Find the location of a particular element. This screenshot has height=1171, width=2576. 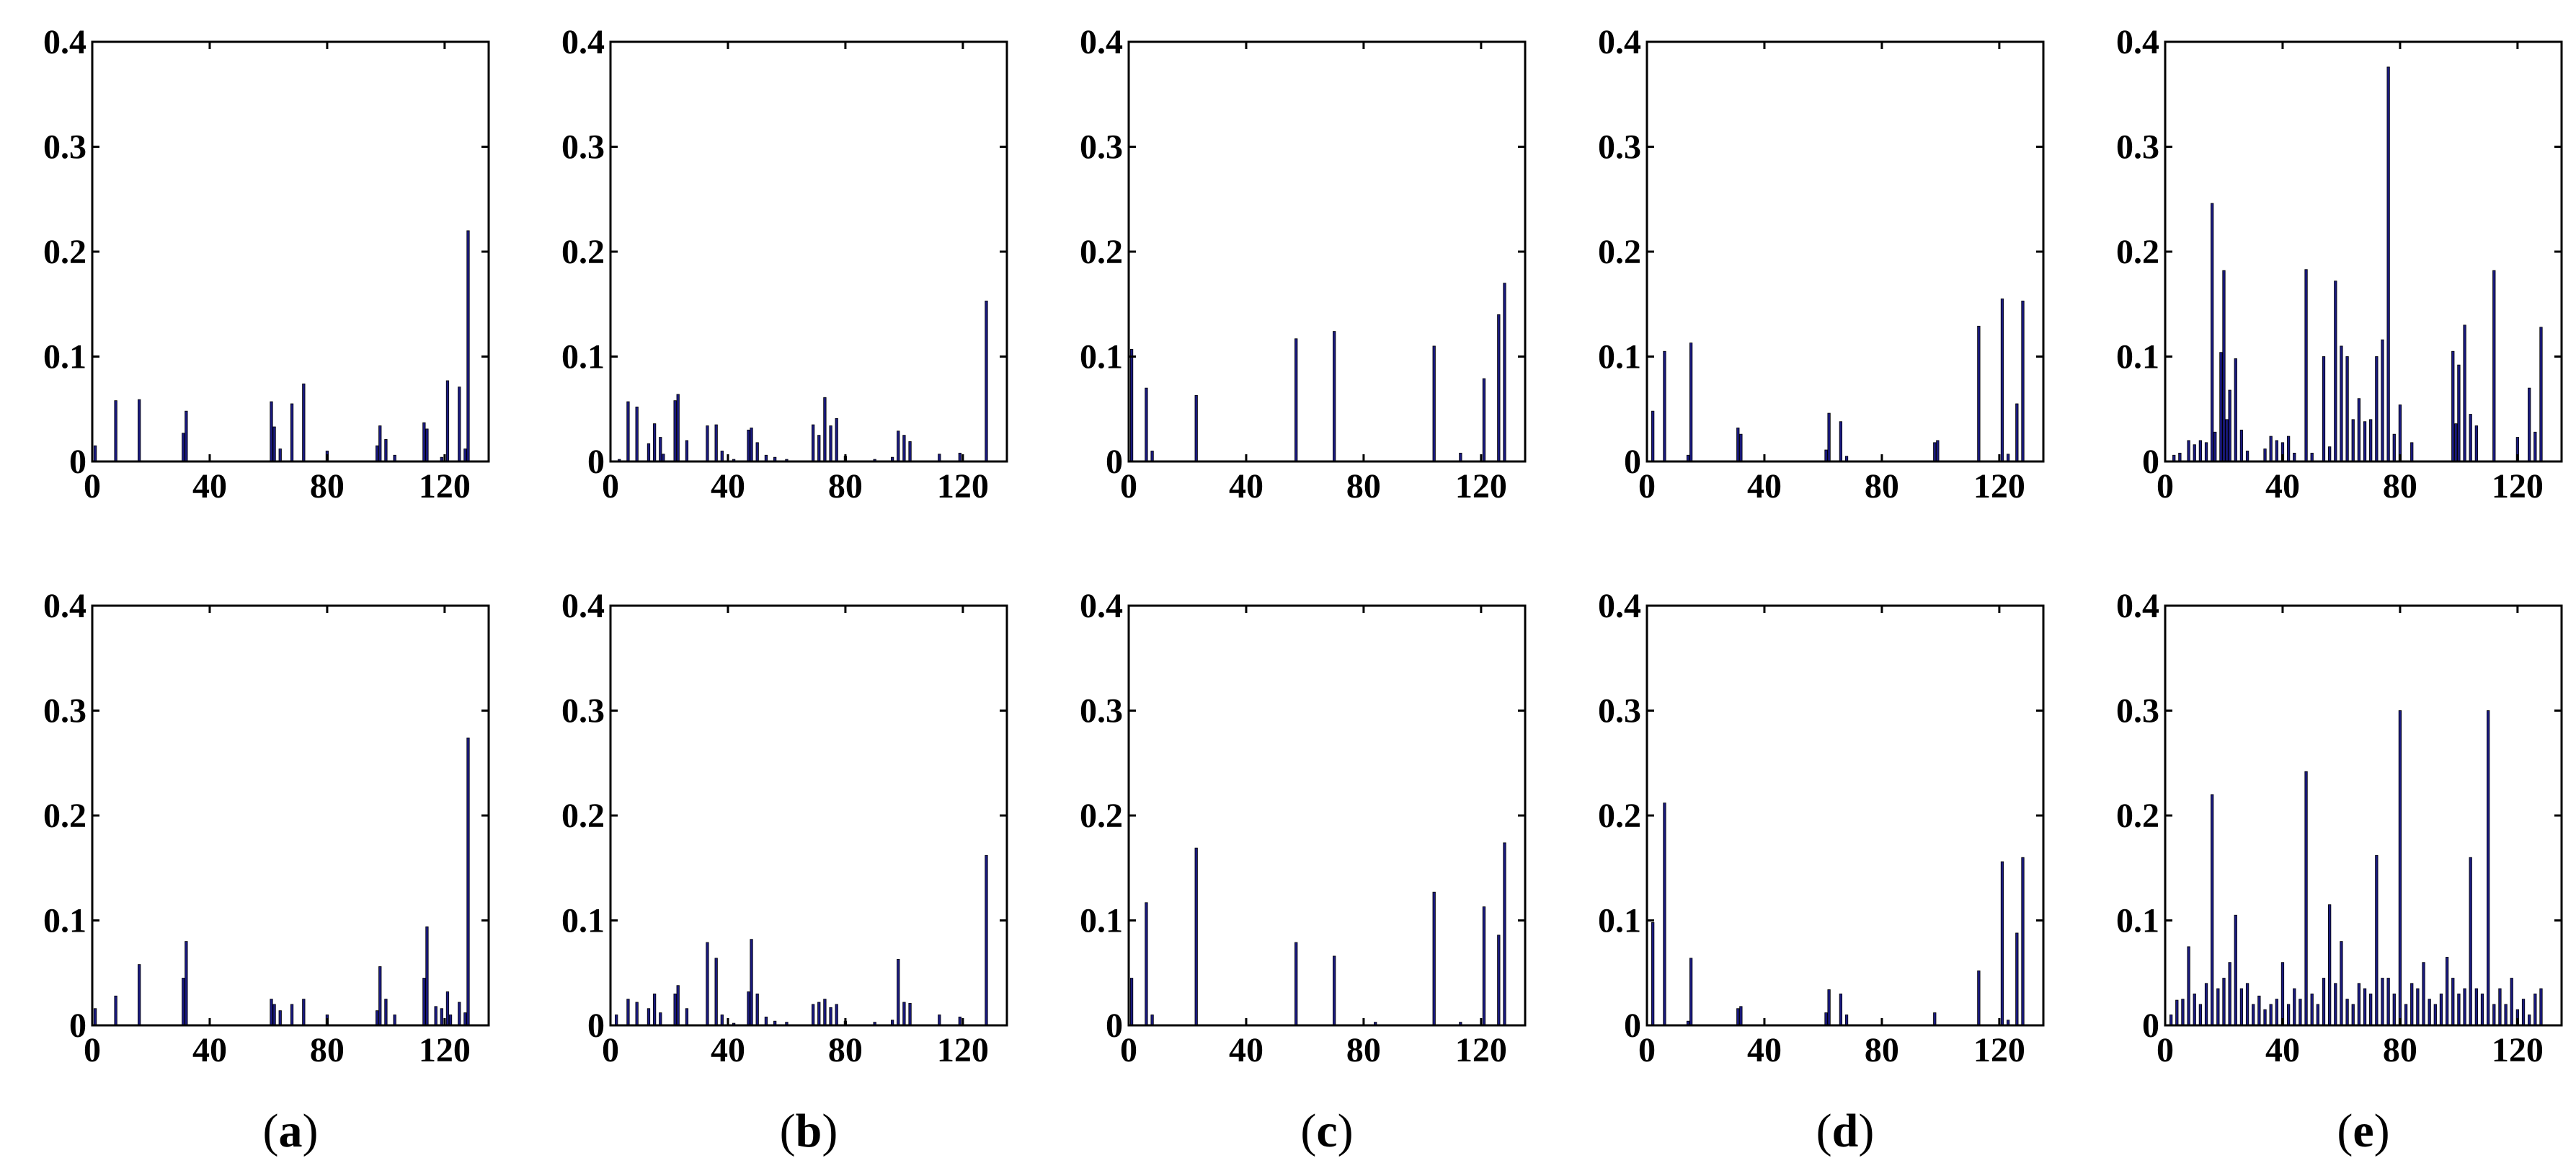

chart-c-row1-axes-frame is located at coordinates (1327, 252).